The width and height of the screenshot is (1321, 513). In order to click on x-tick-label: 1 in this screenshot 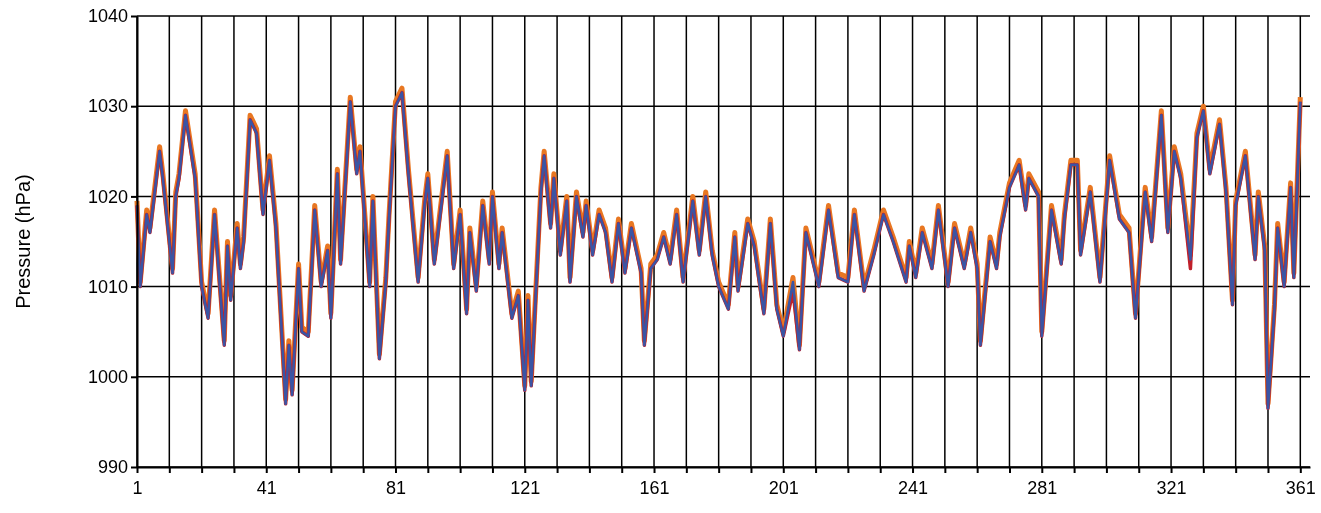, I will do `click(137, 488)`.